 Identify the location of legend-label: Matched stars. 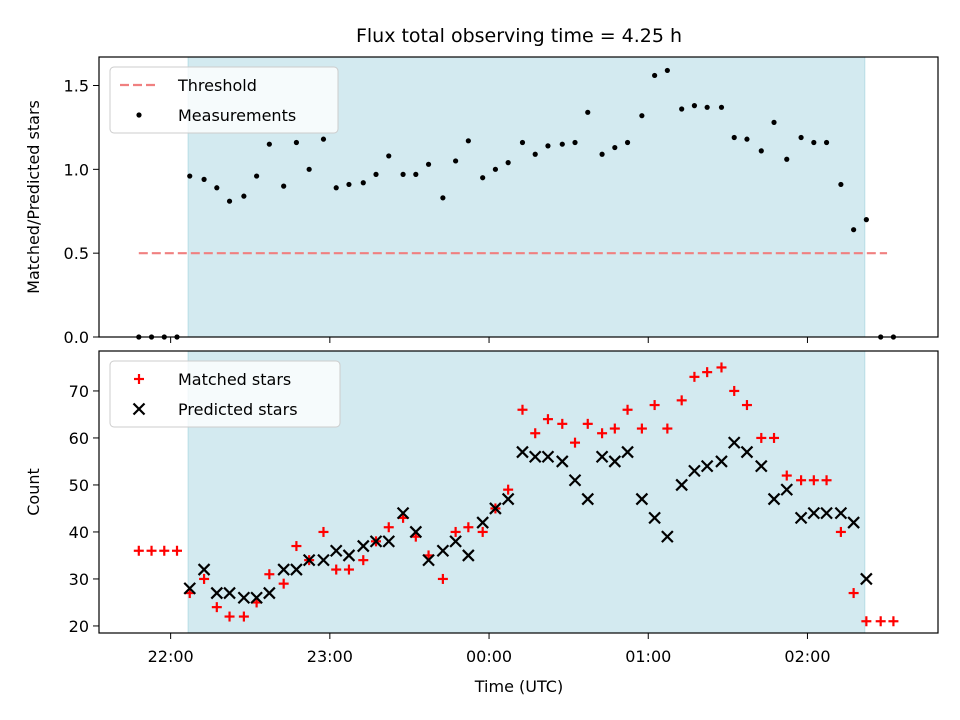
(234, 379).